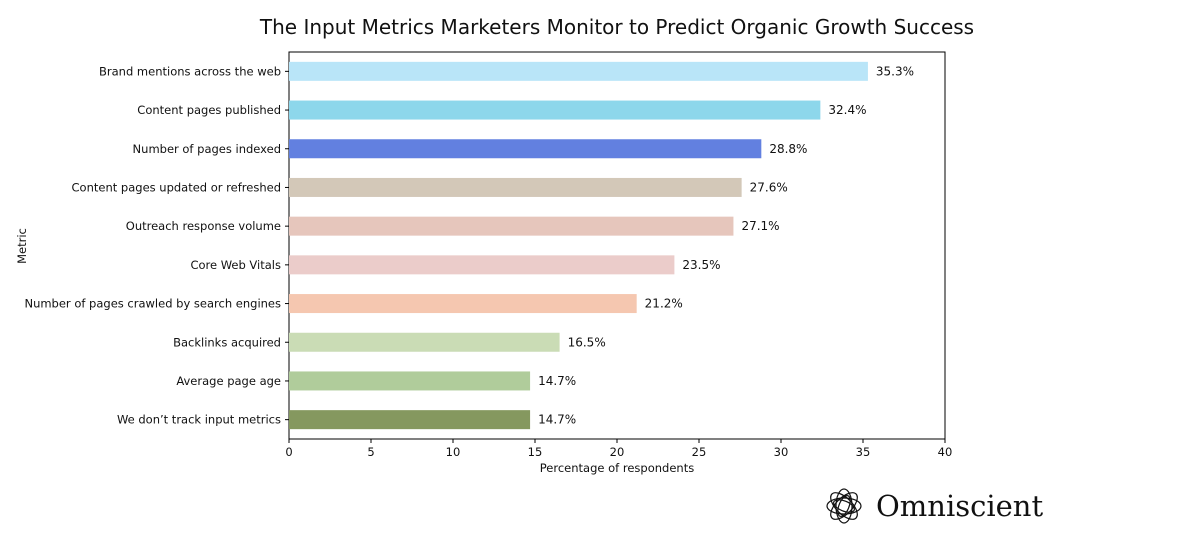  Describe the element at coordinates (535, 452) in the screenshot. I see `x-tick-label: 15` at that location.